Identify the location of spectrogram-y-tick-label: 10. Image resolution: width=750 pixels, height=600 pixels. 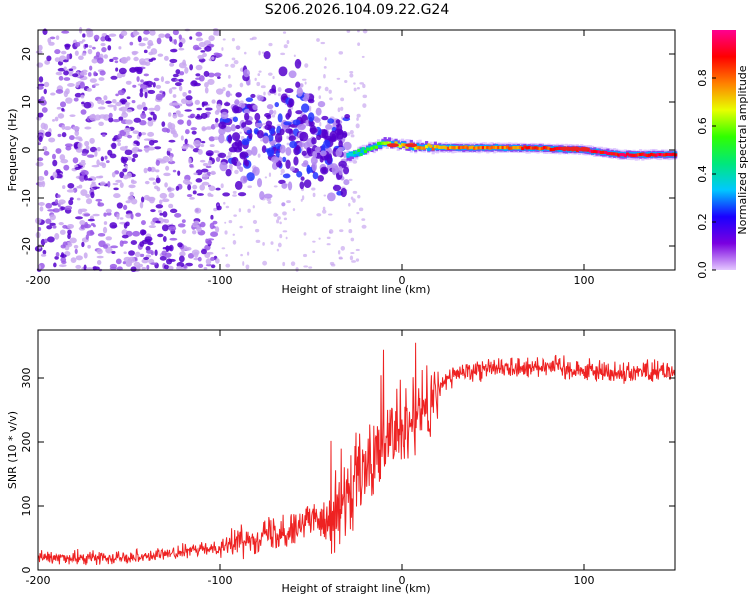
(26, 102).